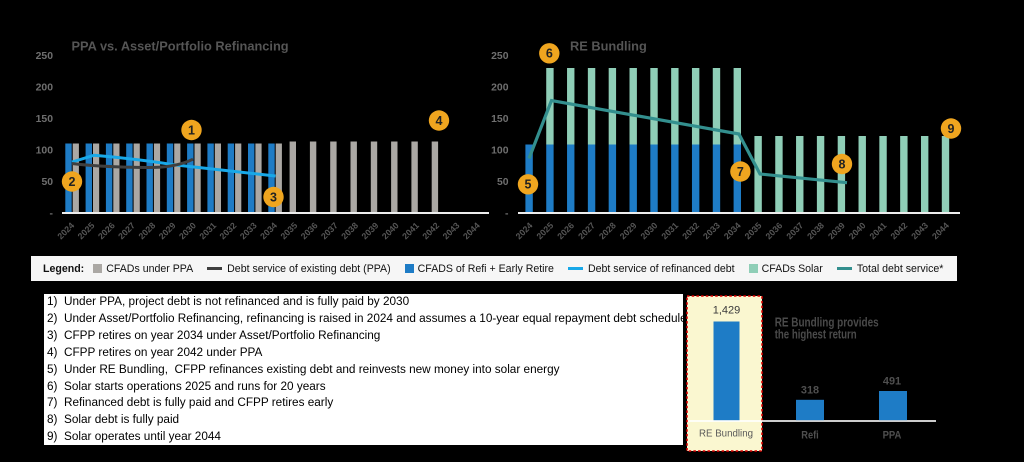 This screenshot has height=462, width=1024. I want to click on svg-text: 9, so click(951, 129).